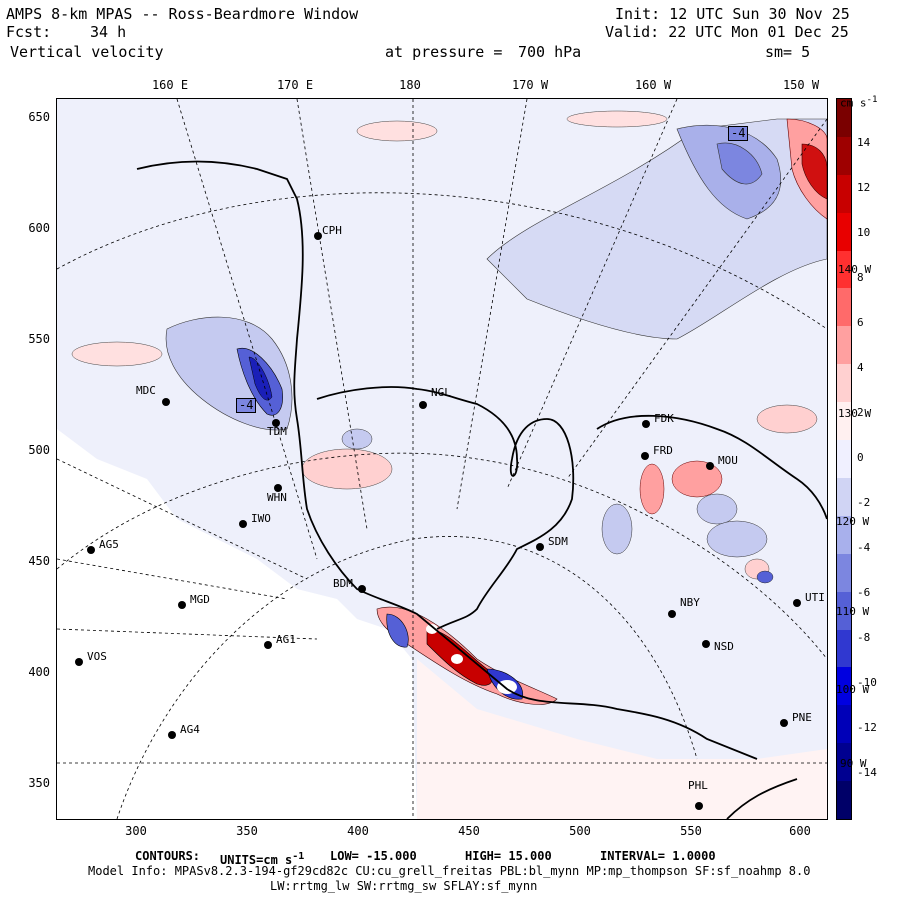  What do you see at coordinates (182, 14) in the screenshot?
I see `model-title: AMPS 8-km MPAS -- Ross-Beardmore Window` at bounding box center [182, 14].